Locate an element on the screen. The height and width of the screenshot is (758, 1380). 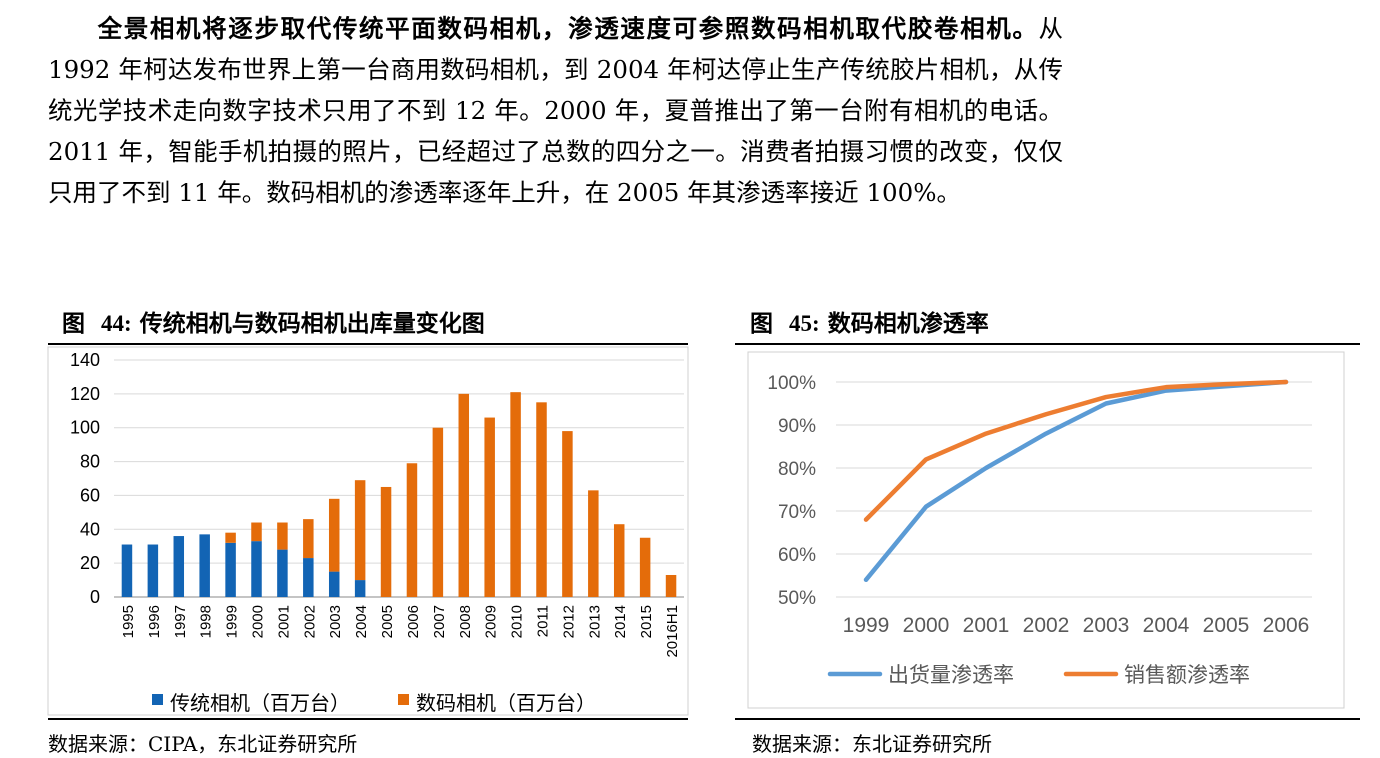
line-series-sales is located at coordinates (1076, 450).